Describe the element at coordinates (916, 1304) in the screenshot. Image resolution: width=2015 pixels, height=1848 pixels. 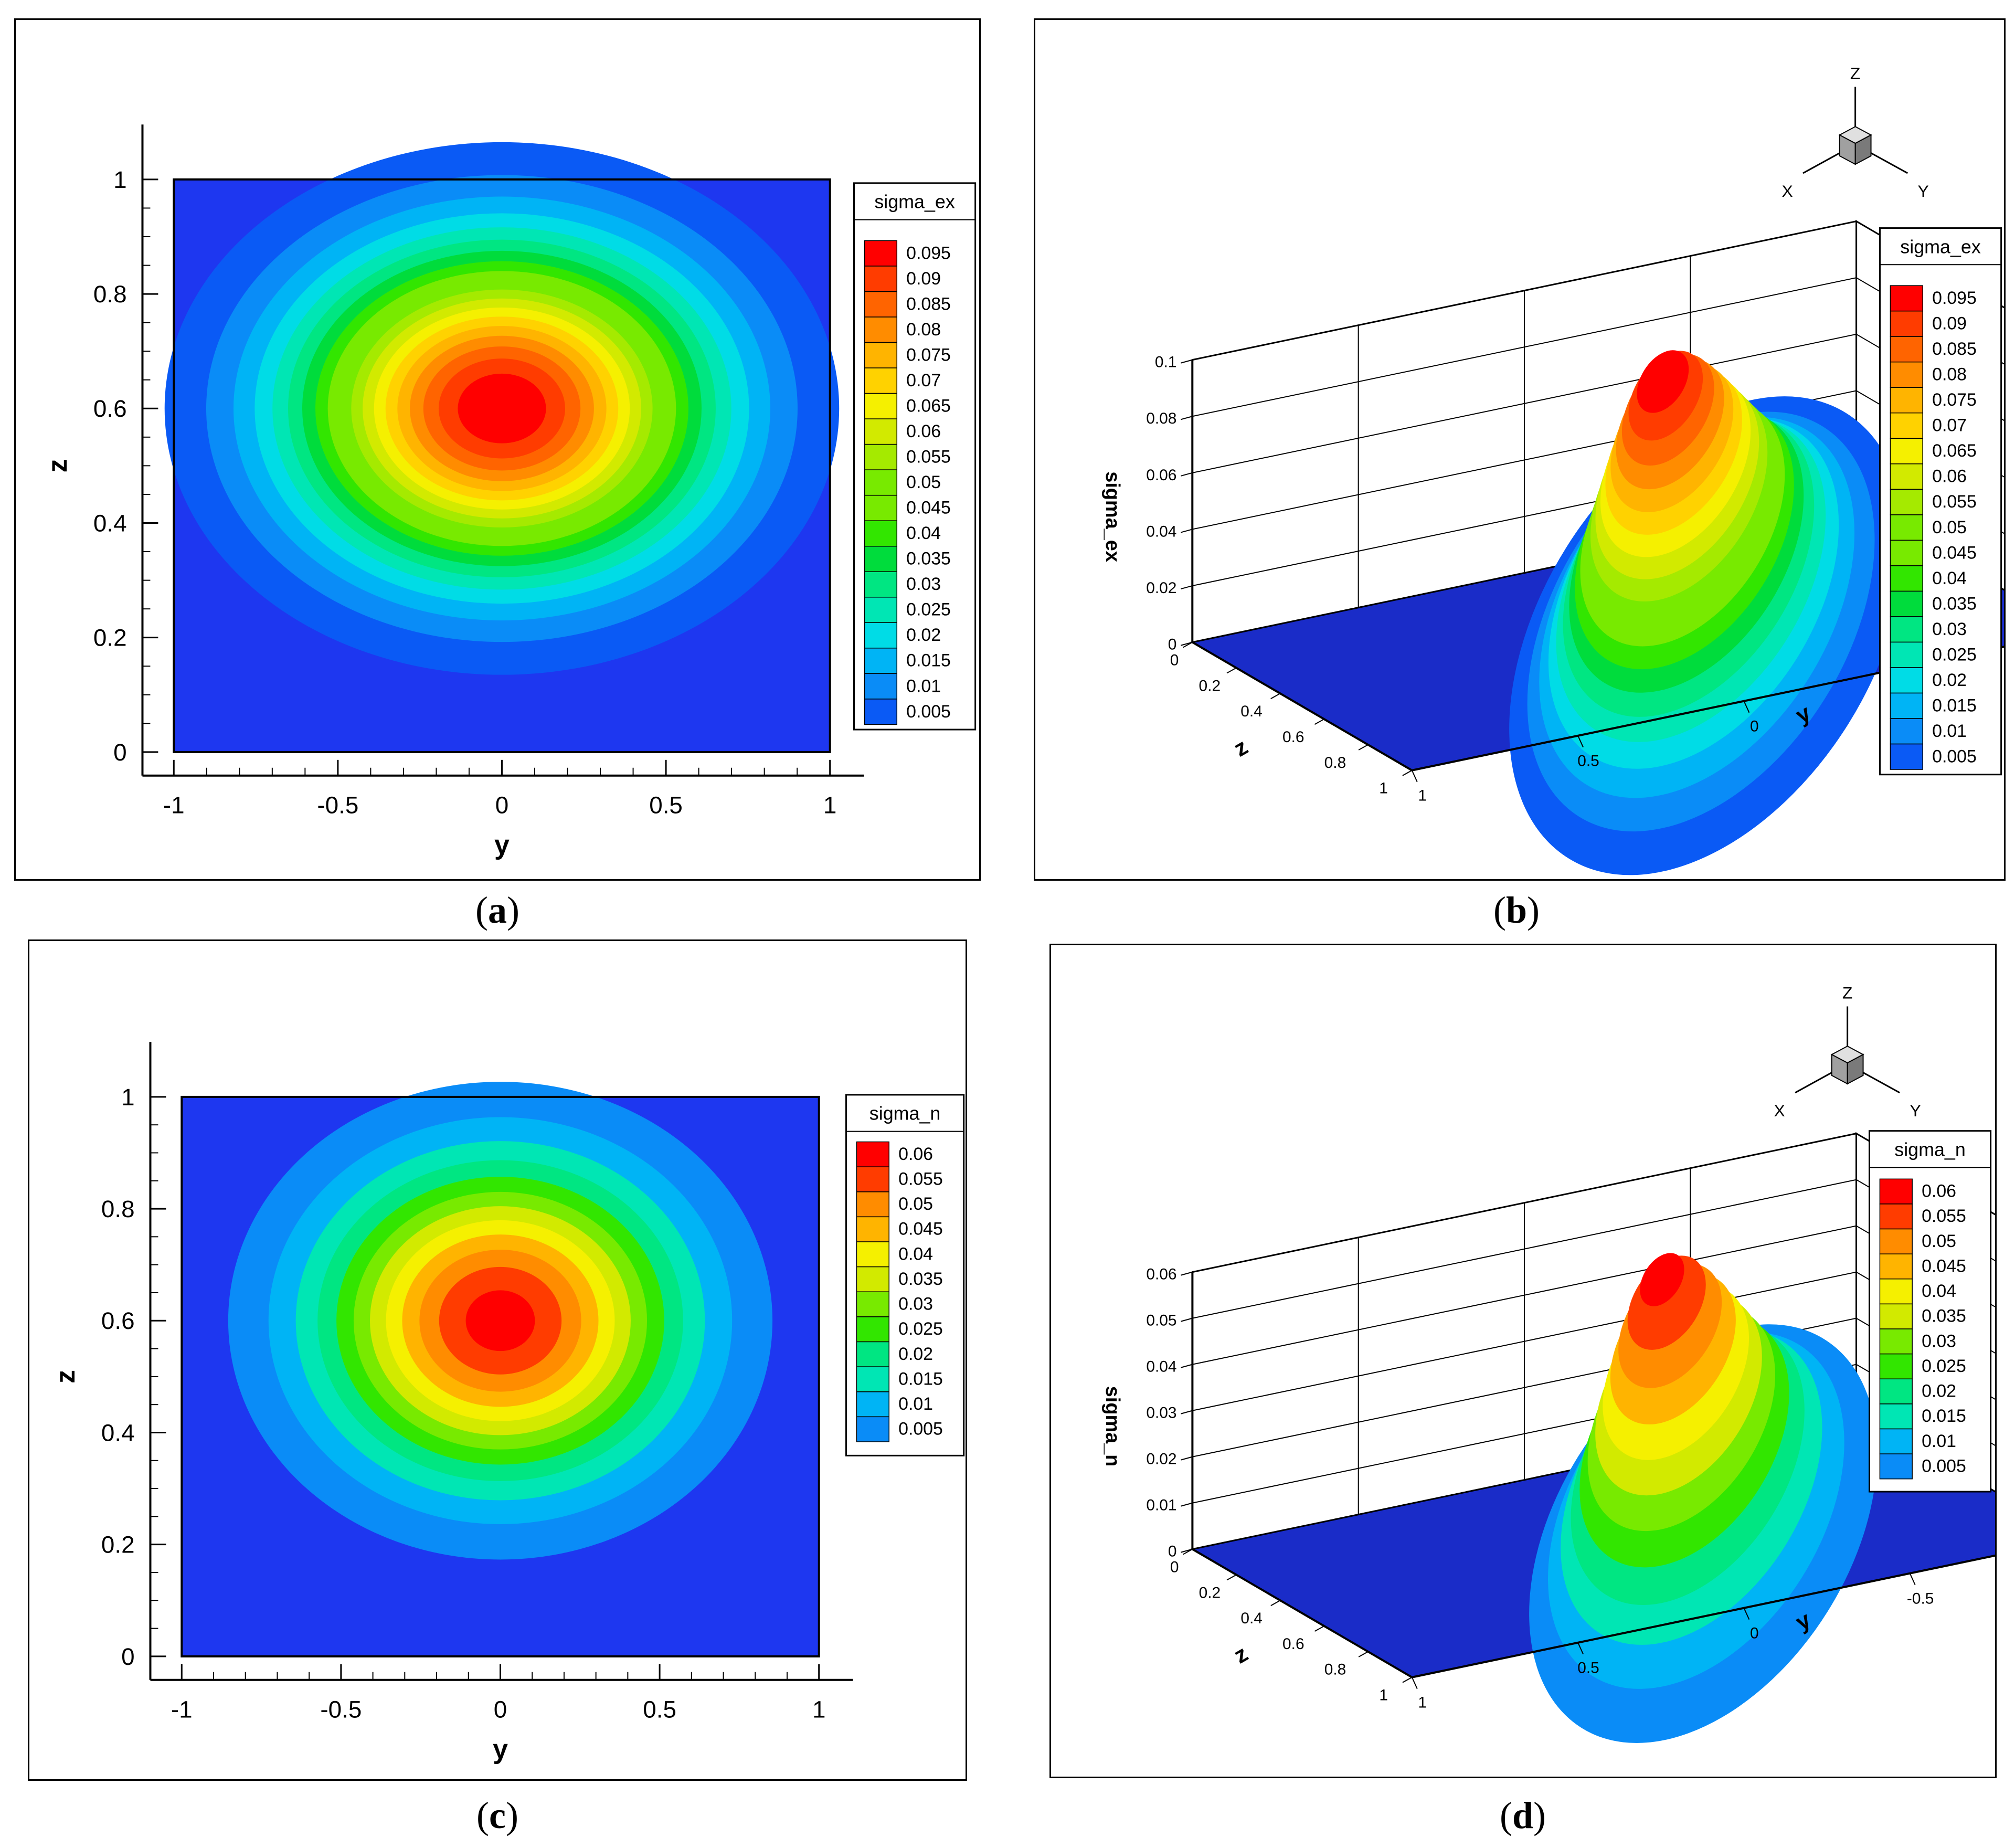
I see `c-legend-label: 0.03` at that location.